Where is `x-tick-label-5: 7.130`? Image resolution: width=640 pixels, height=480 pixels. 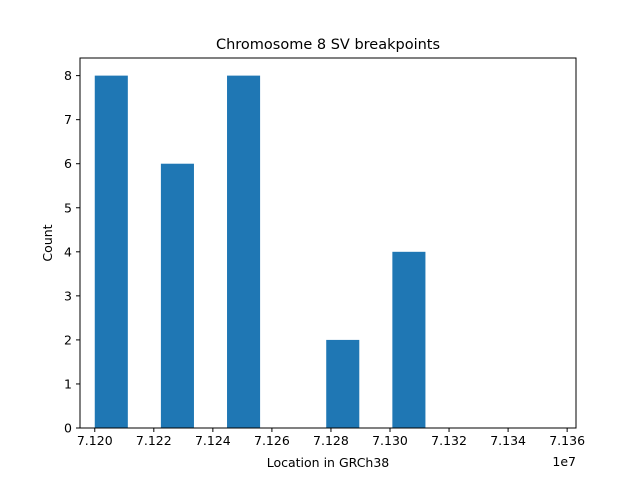
x-tick-label-5: 7.130 is located at coordinates (390, 440).